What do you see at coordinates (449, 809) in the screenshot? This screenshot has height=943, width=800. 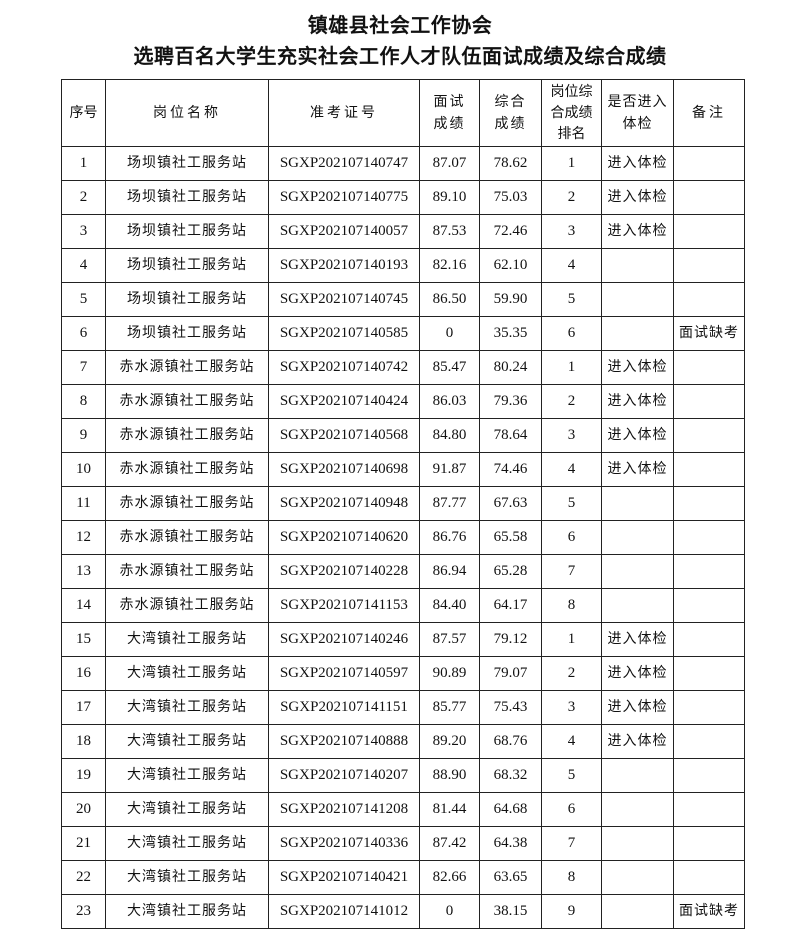 I see `cell-interview: 81.44` at bounding box center [449, 809].